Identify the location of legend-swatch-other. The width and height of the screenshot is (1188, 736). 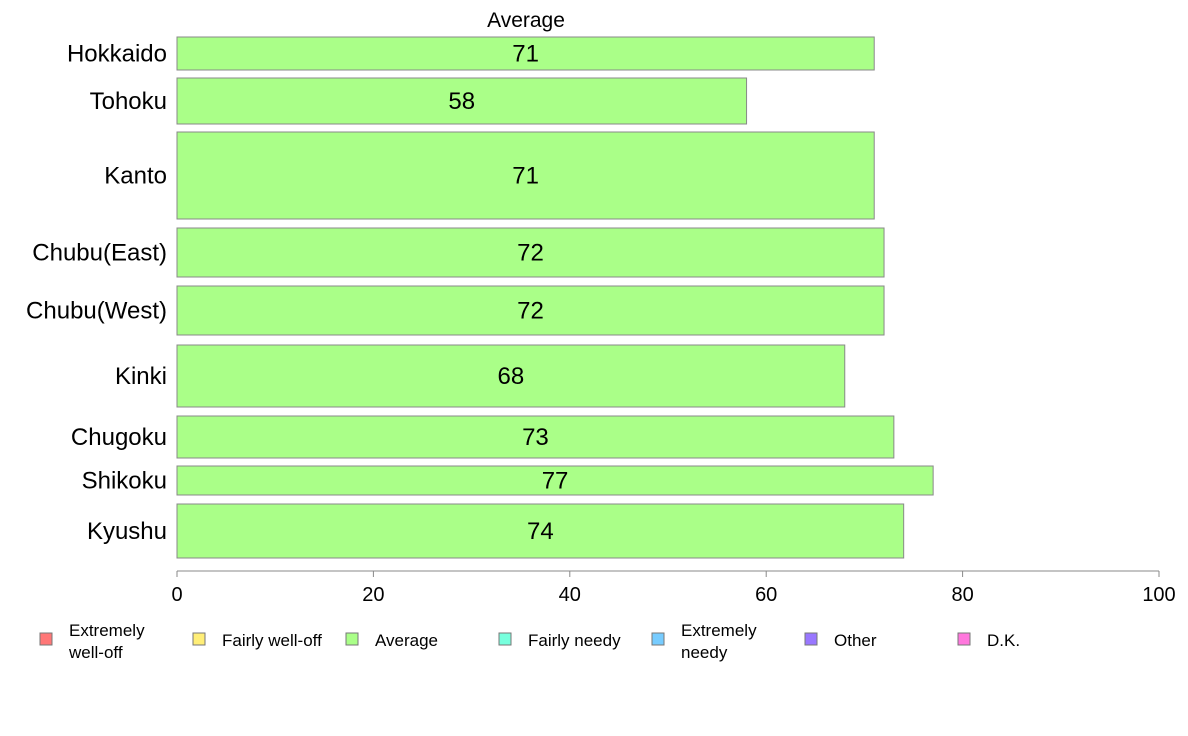
(811, 639).